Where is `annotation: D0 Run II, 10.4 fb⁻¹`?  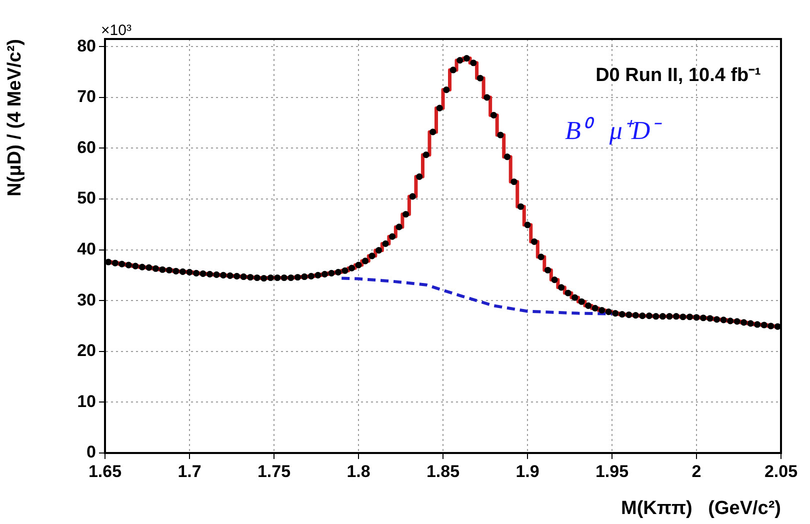
annotation: D0 Run II, 10.4 fb⁻¹ is located at coordinates (678, 75).